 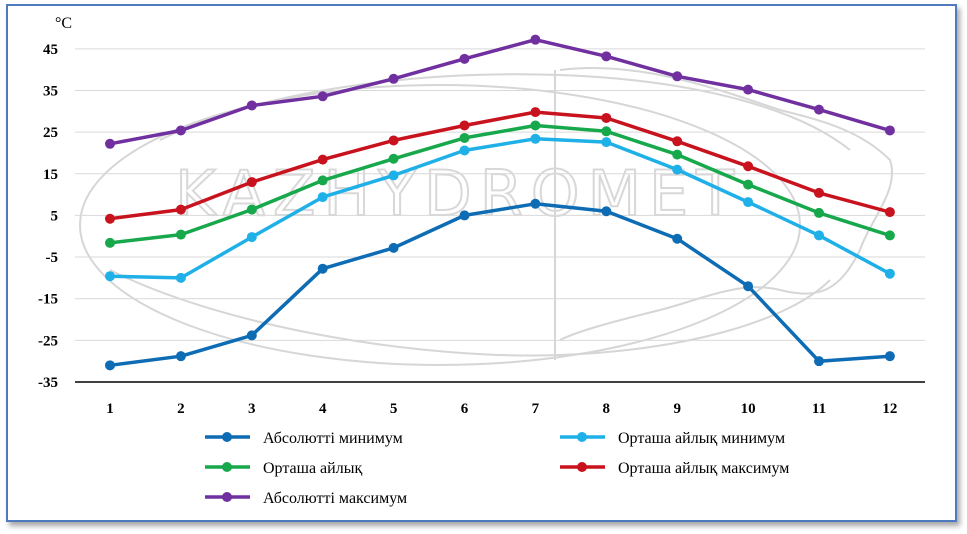 I want to click on legend-marker-avg_max, so click(x=582, y=467).